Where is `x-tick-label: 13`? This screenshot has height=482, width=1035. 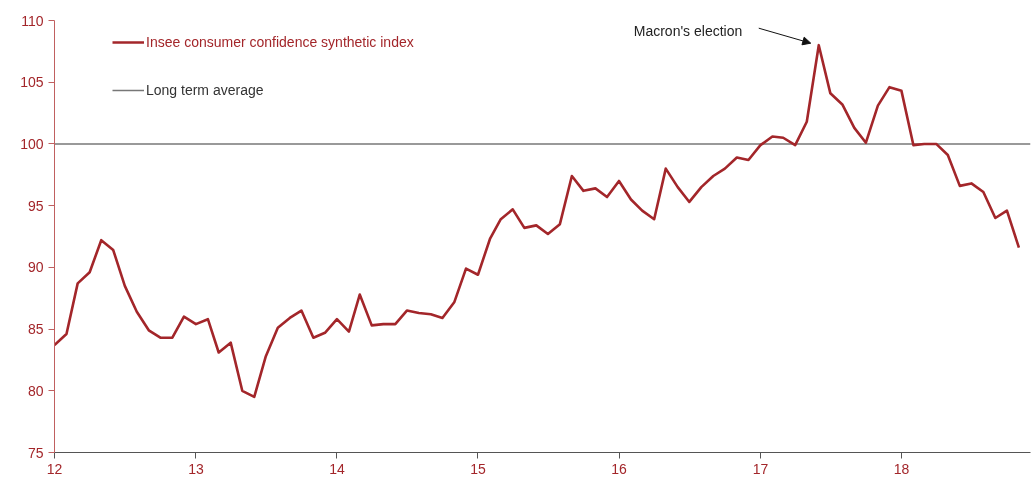 x-tick-label: 13 is located at coordinates (196, 468).